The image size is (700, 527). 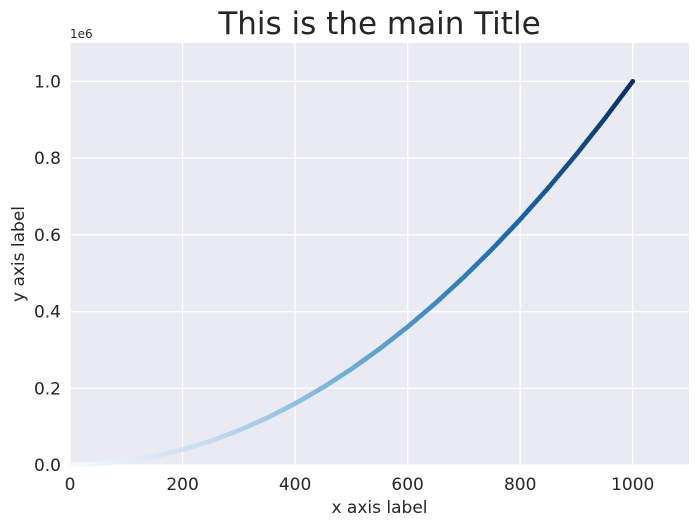 What do you see at coordinates (19, 254) in the screenshot?
I see `y-axis-label: y axis label` at bounding box center [19, 254].